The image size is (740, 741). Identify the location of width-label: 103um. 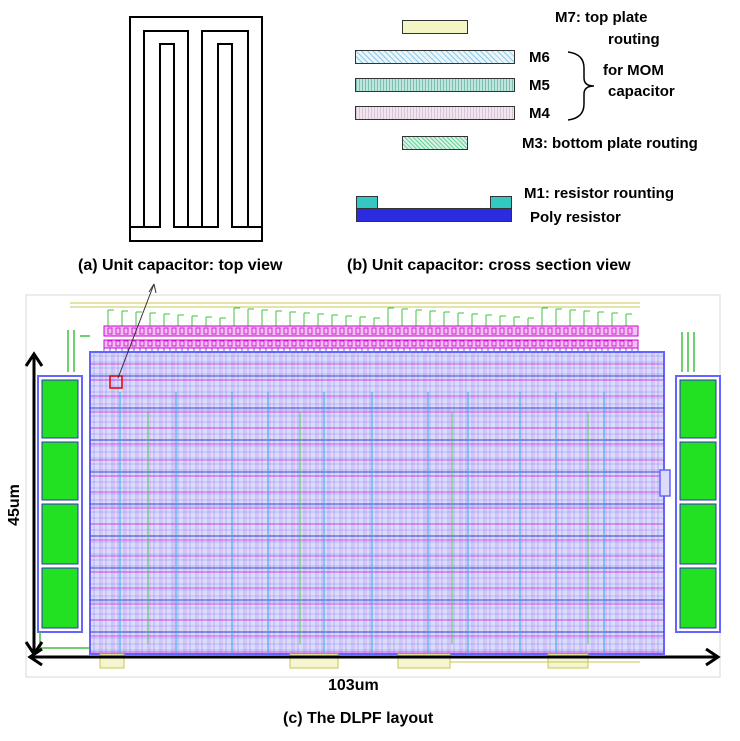
(353, 685).